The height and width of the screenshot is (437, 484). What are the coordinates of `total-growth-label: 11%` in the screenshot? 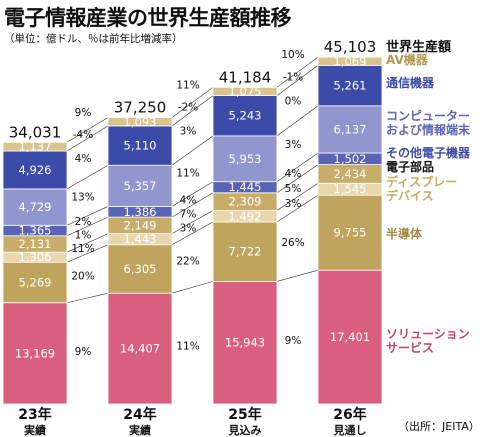 It's located at (187, 85).